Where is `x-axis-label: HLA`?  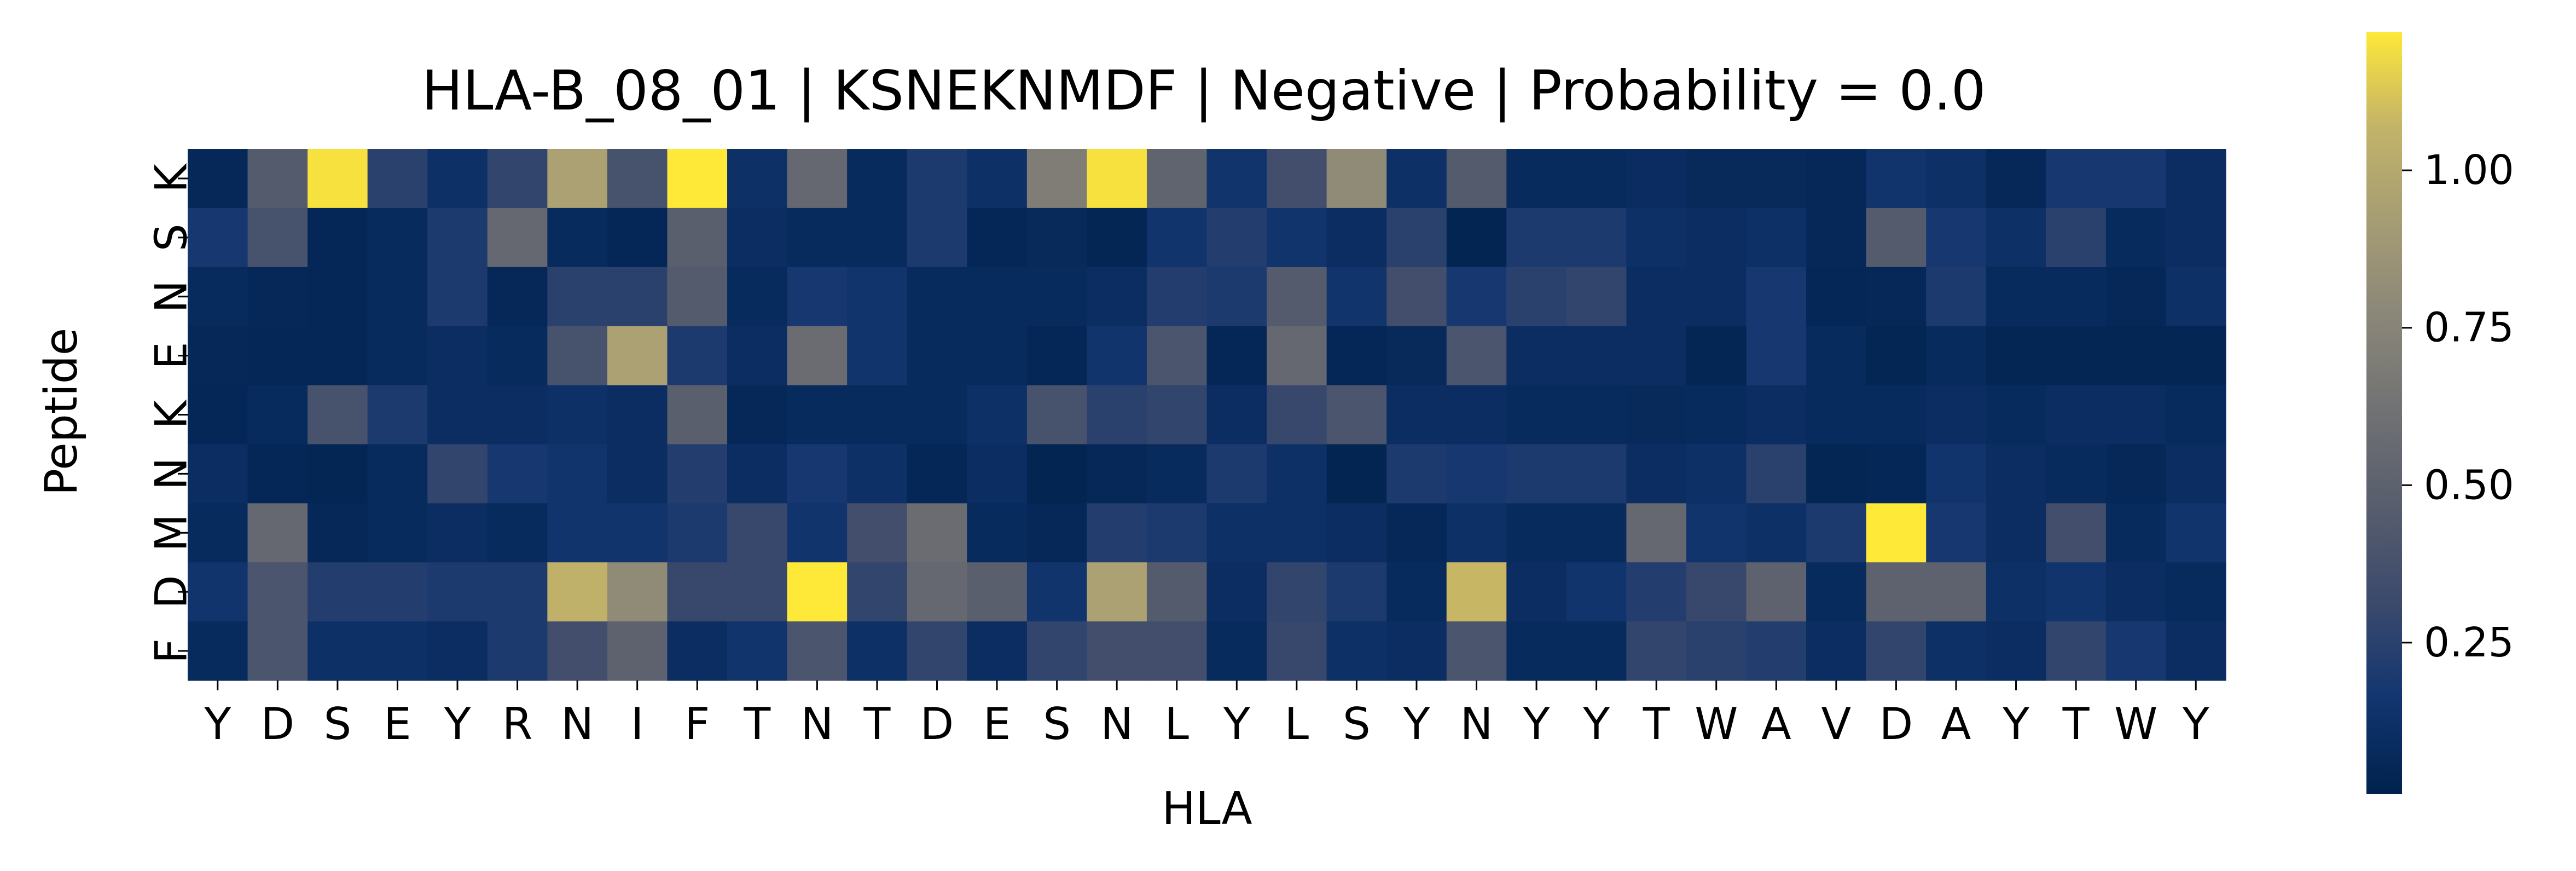
x-axis-label: HLA is located at coordinates (1207, 809).